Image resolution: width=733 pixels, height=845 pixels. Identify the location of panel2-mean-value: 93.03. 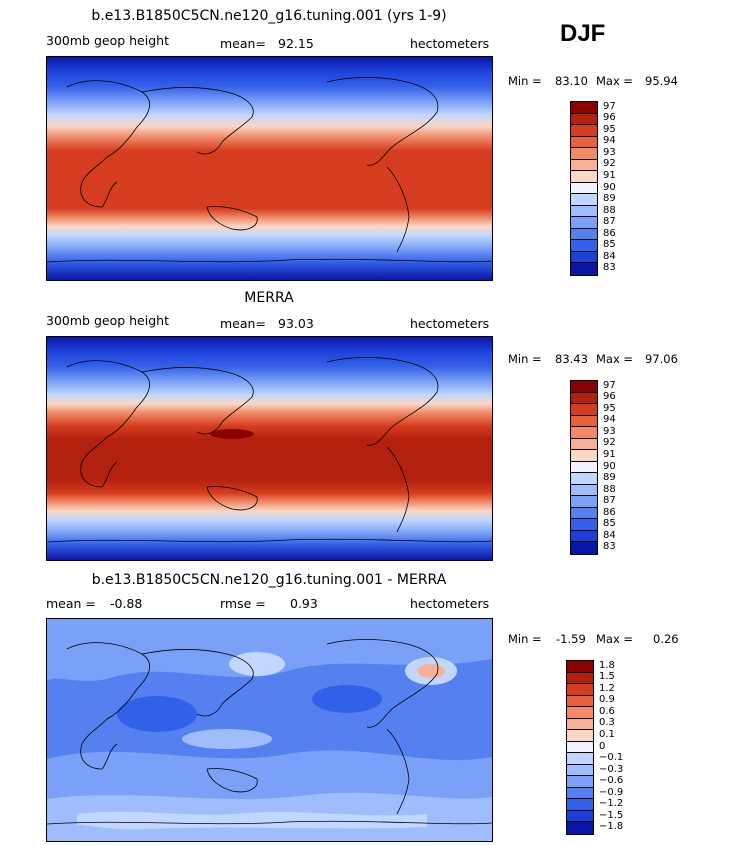
(296, 323).